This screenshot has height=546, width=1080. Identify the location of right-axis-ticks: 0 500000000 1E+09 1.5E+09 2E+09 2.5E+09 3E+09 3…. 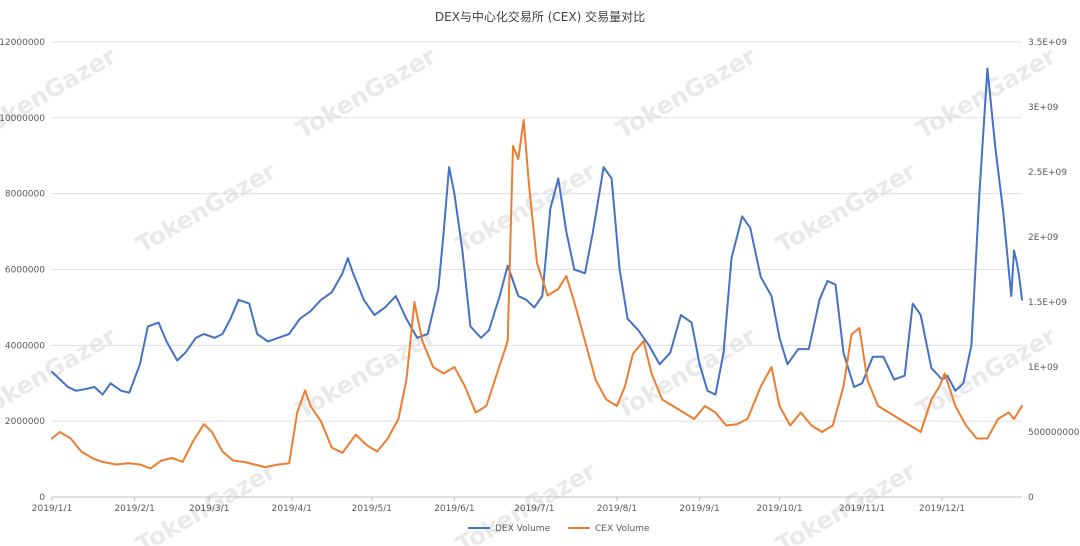
(1054, 270).